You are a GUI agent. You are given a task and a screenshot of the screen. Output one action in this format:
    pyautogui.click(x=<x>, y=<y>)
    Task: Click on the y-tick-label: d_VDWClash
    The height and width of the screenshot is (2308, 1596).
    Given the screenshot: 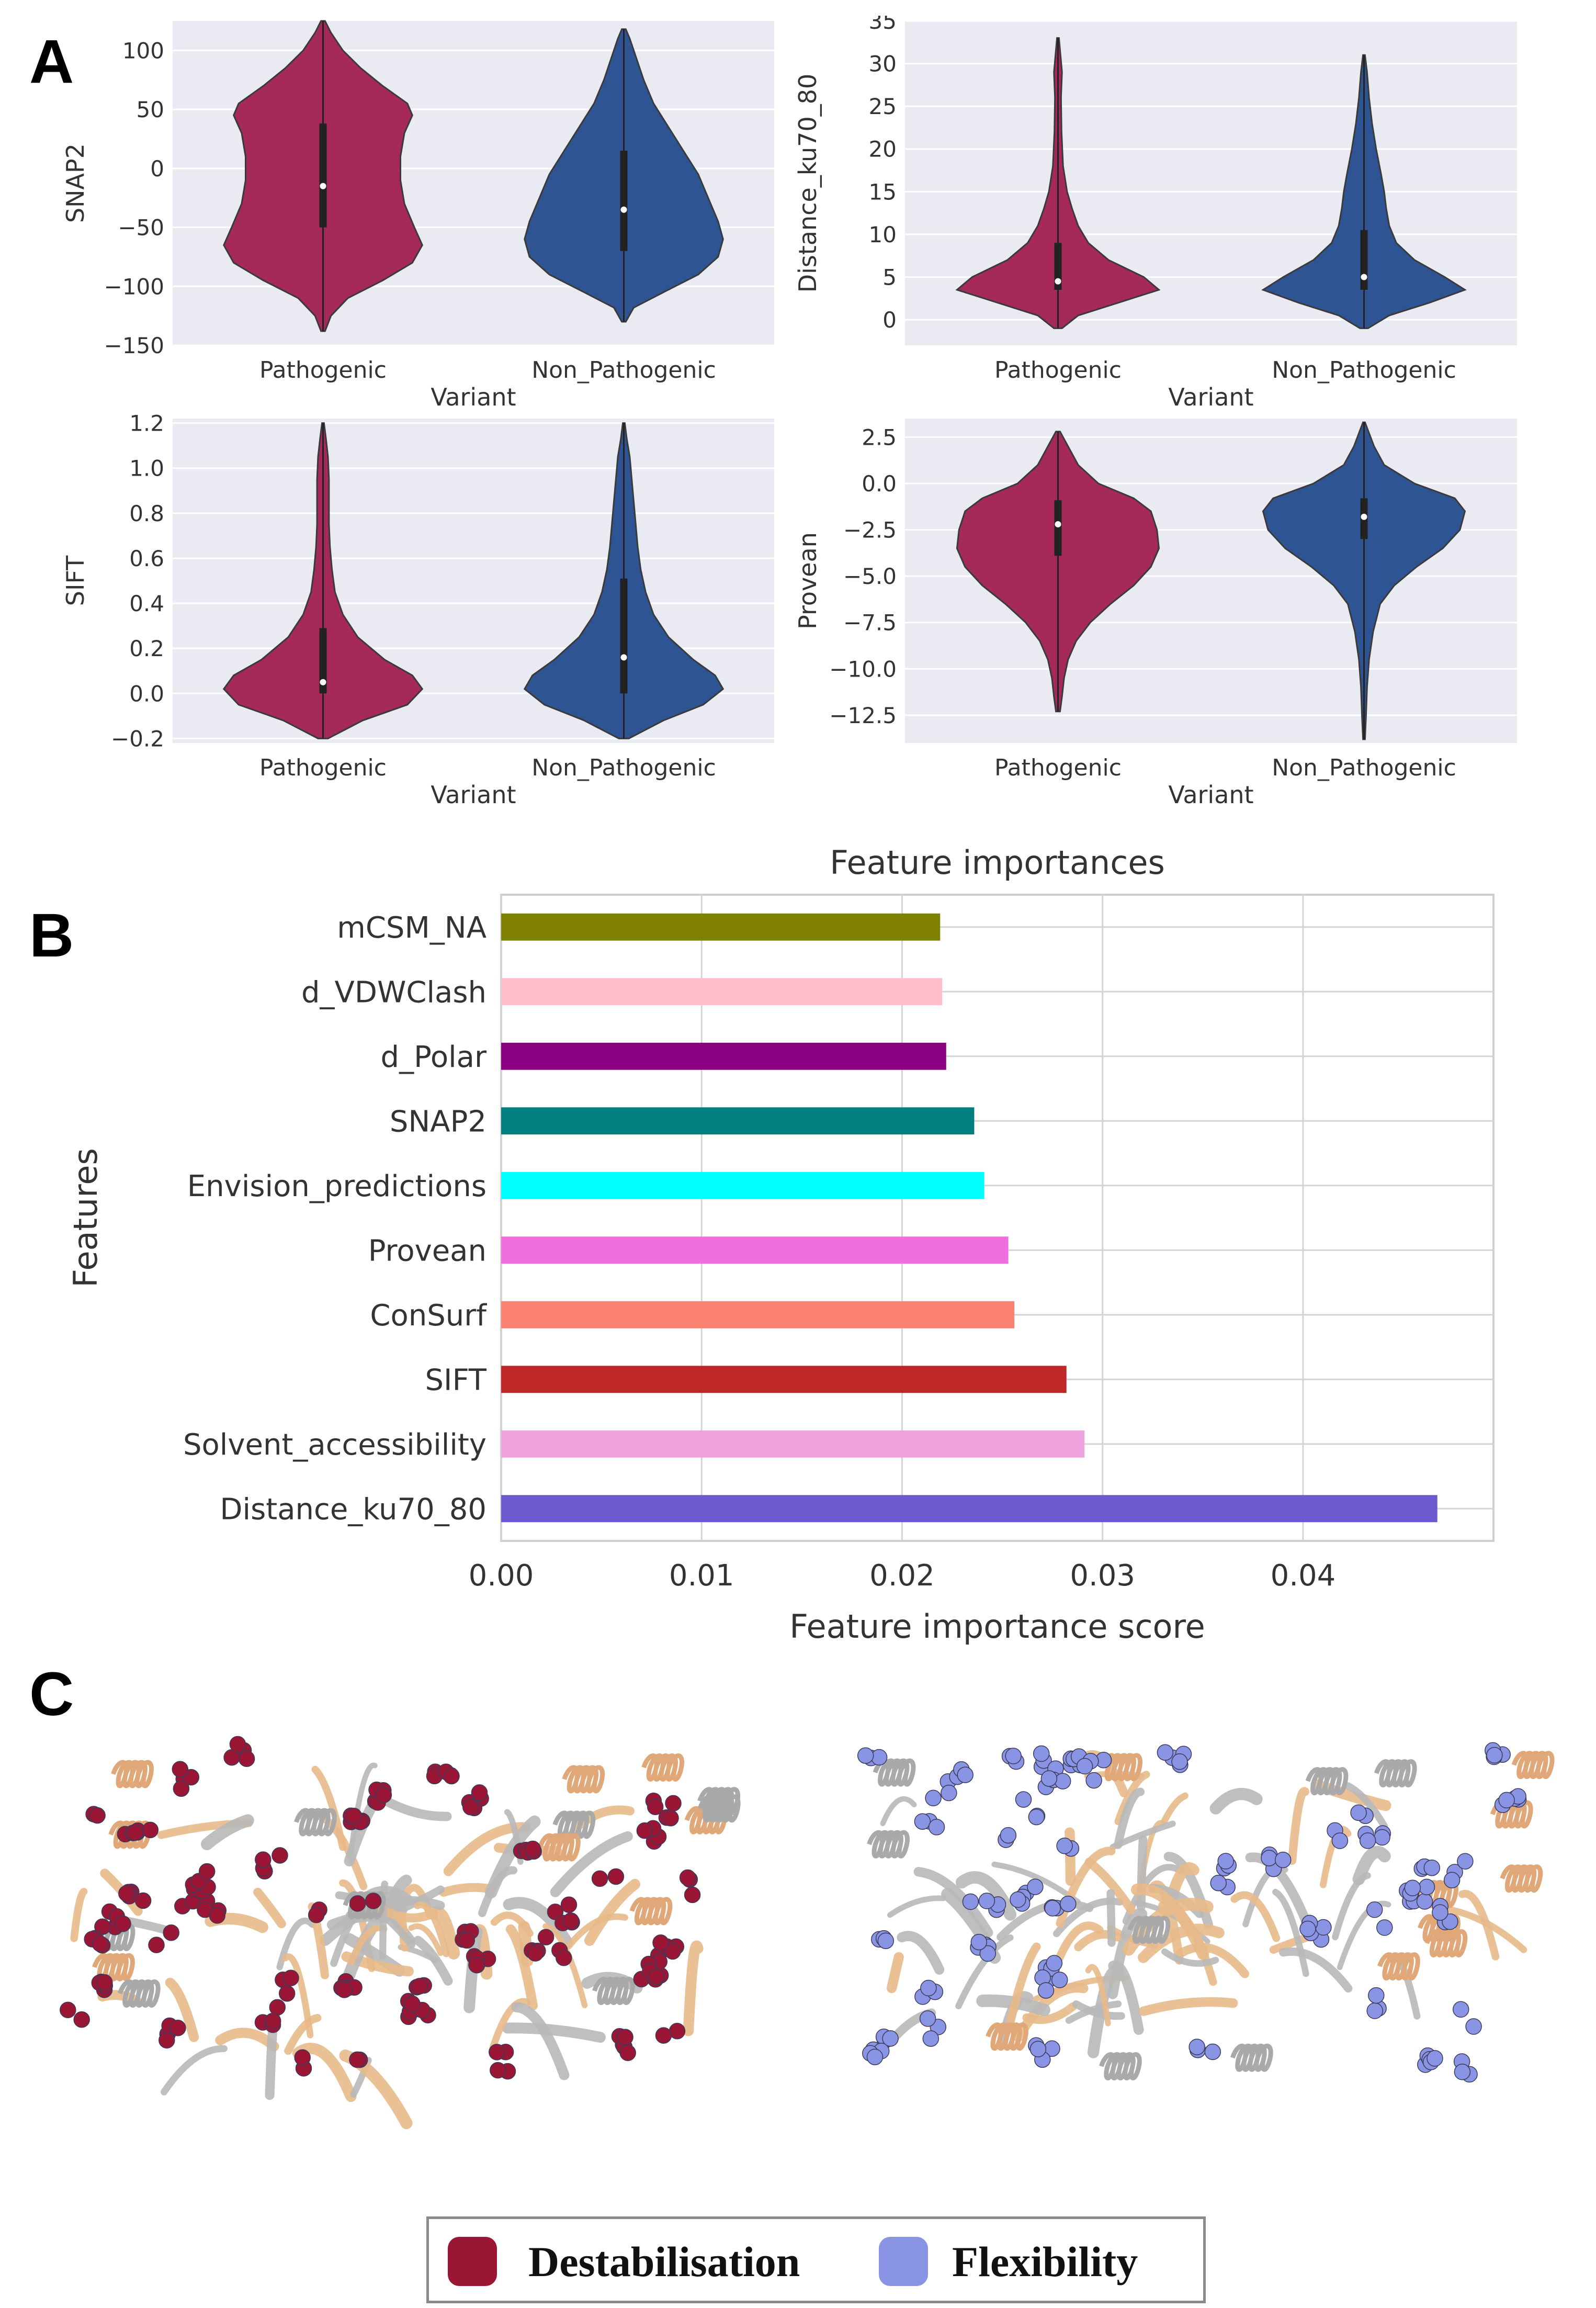 What is the action you would take?
    pyautogui.click(x=393, y=992)
    